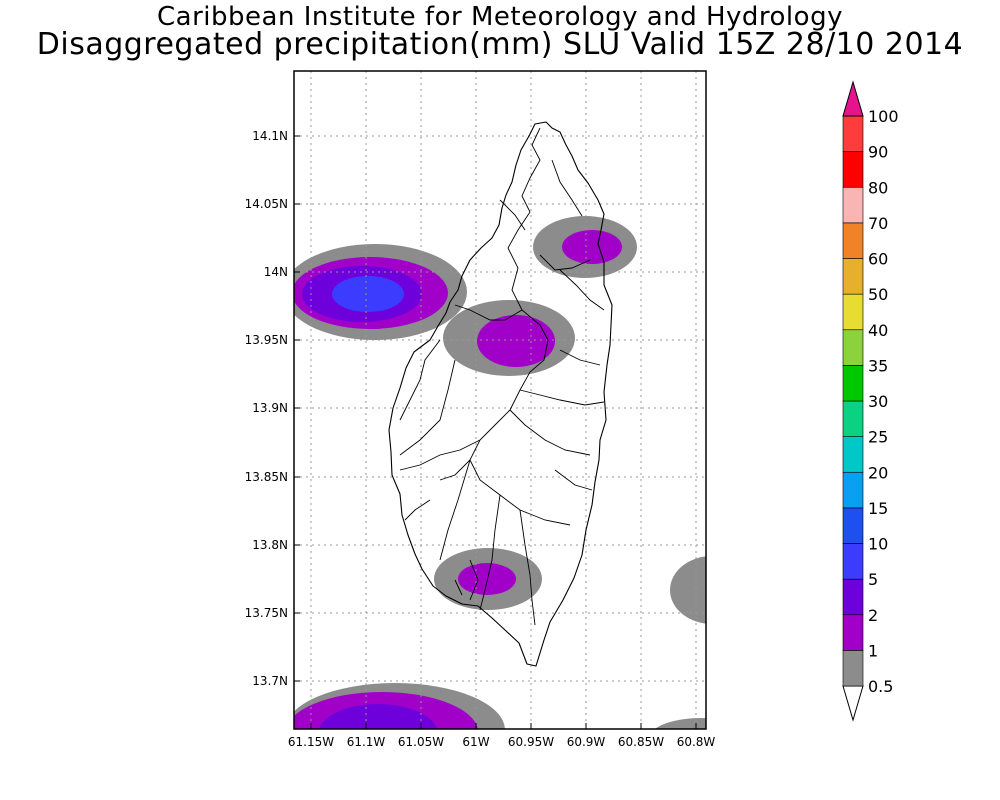  What do you see at coordinates (878, 365) in the screenshot?
I see `colorbar-label: 35` at bounding box center [878, 365].